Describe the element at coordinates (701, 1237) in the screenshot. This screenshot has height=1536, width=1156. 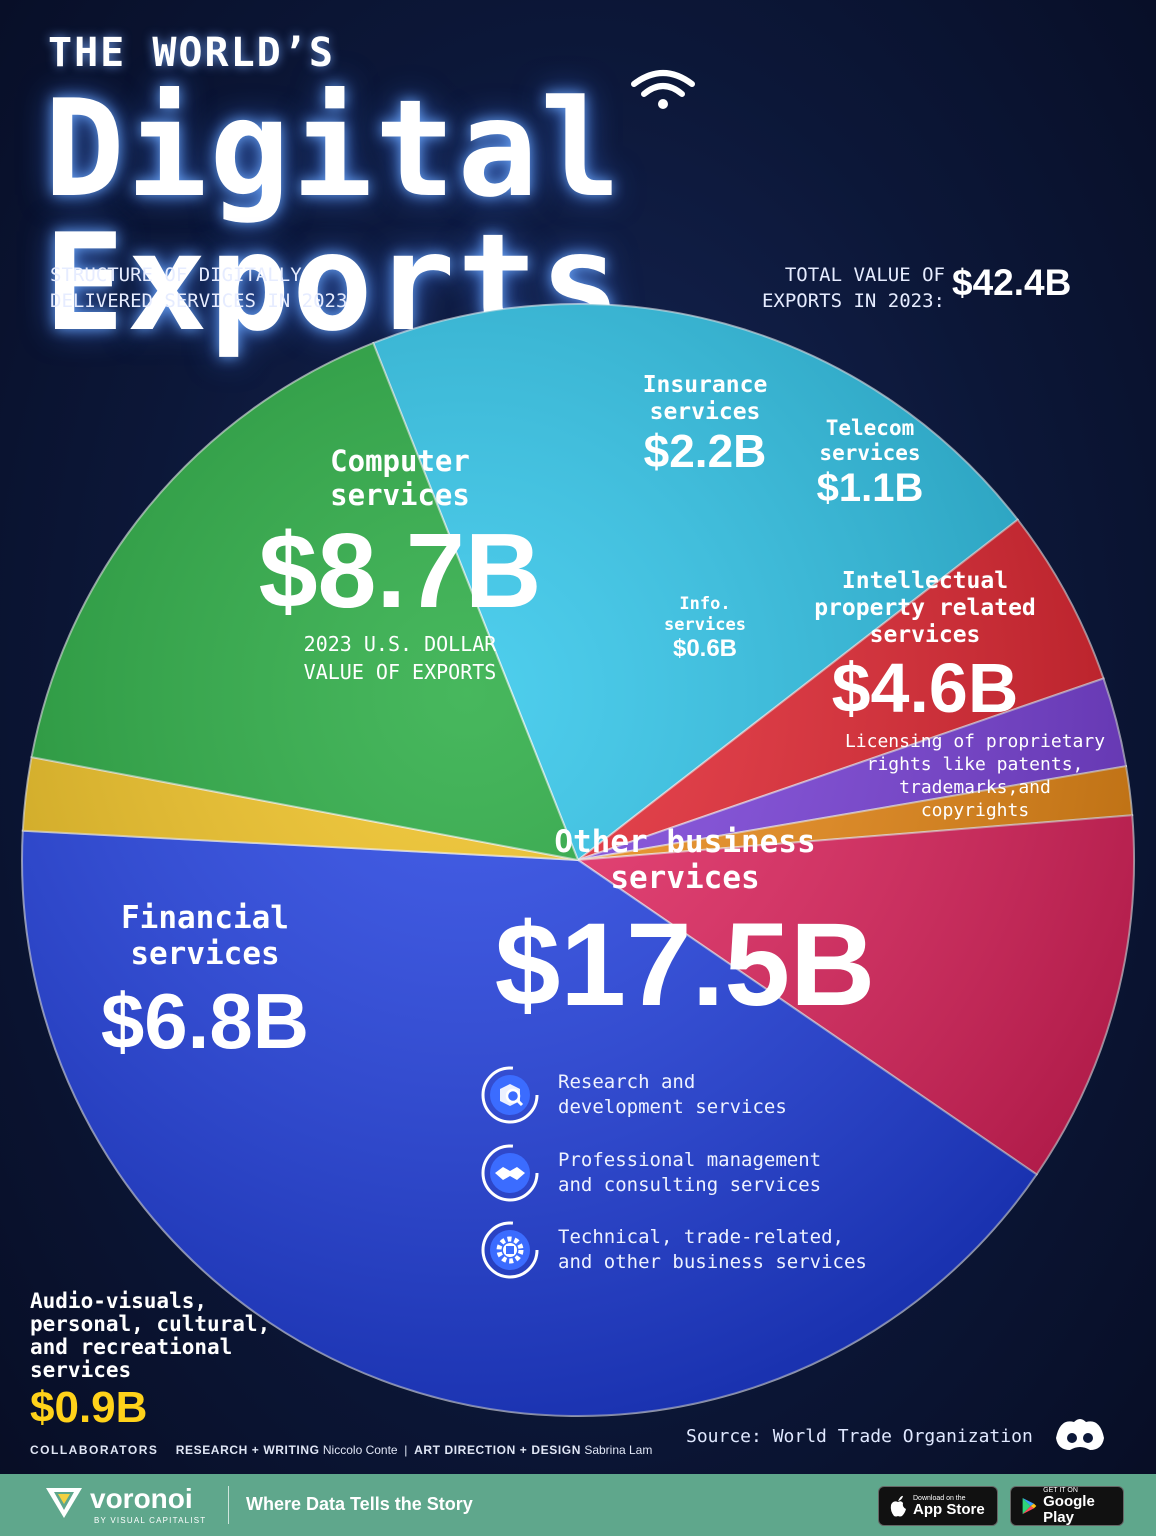
I see `technical-line-1: Technical, trade-related,` at that location.